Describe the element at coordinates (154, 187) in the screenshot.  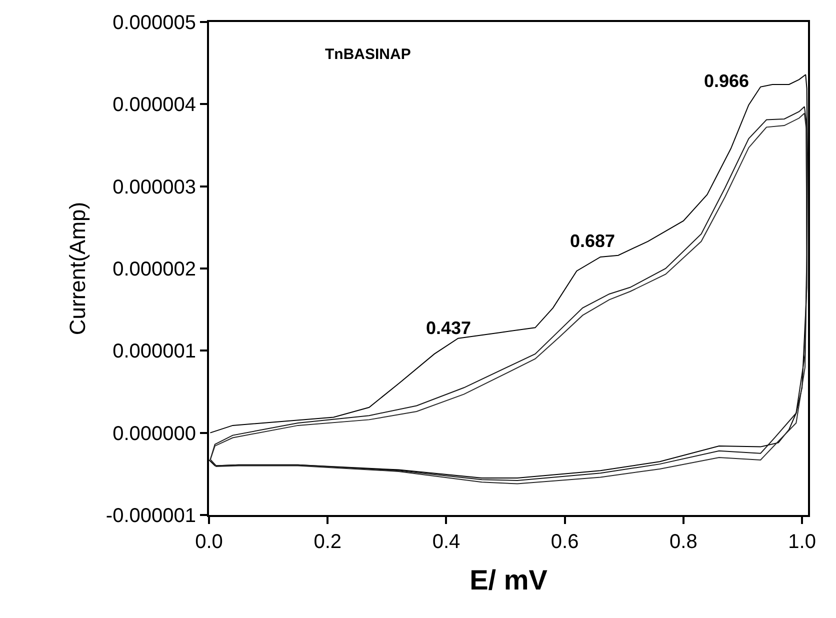
I see `y-tick-label: 0.000003` at that location.